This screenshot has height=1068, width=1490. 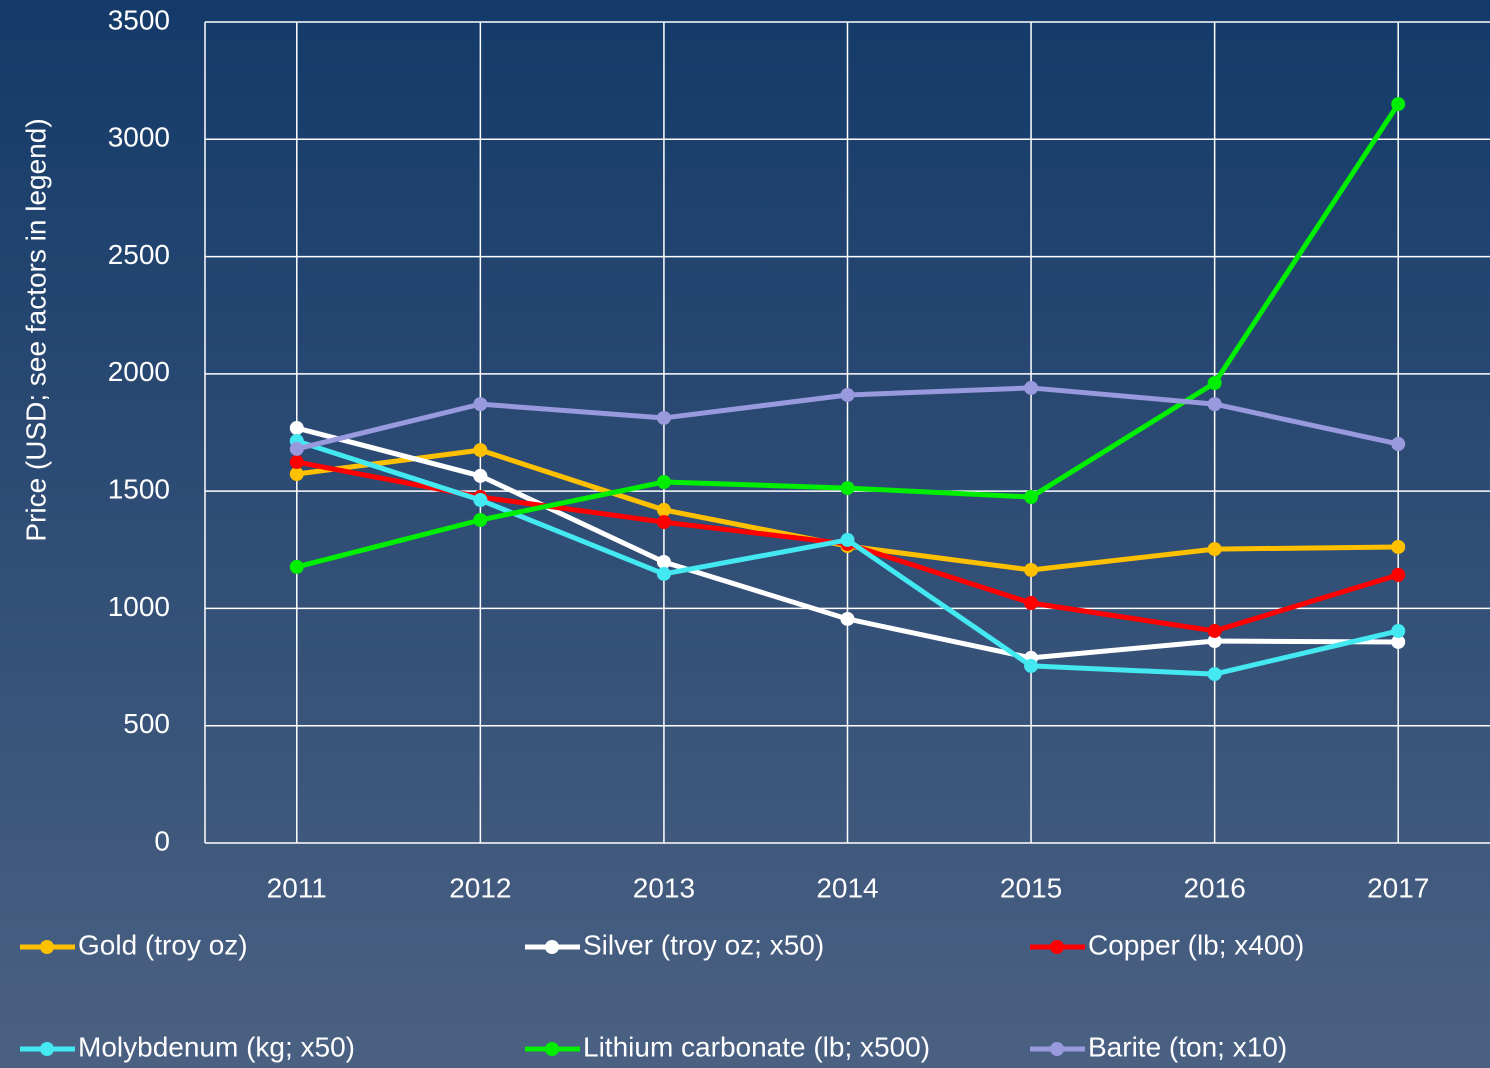 I want to click on legend-label: Copper (lb; x400), so click(x=1196, y=944).